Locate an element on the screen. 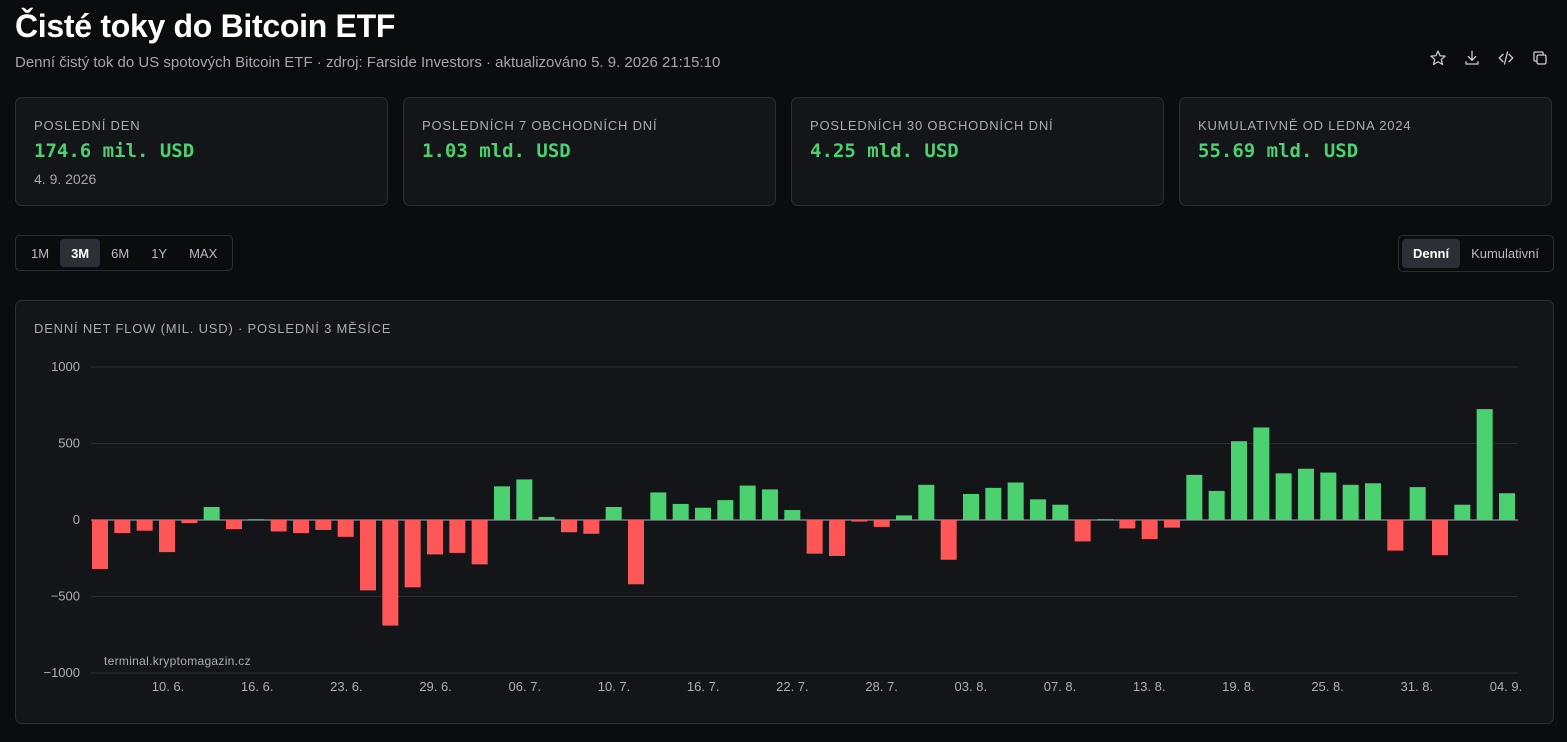  stat-card-value: 55.69 mld. USD is located at coordinates (1278, 151).